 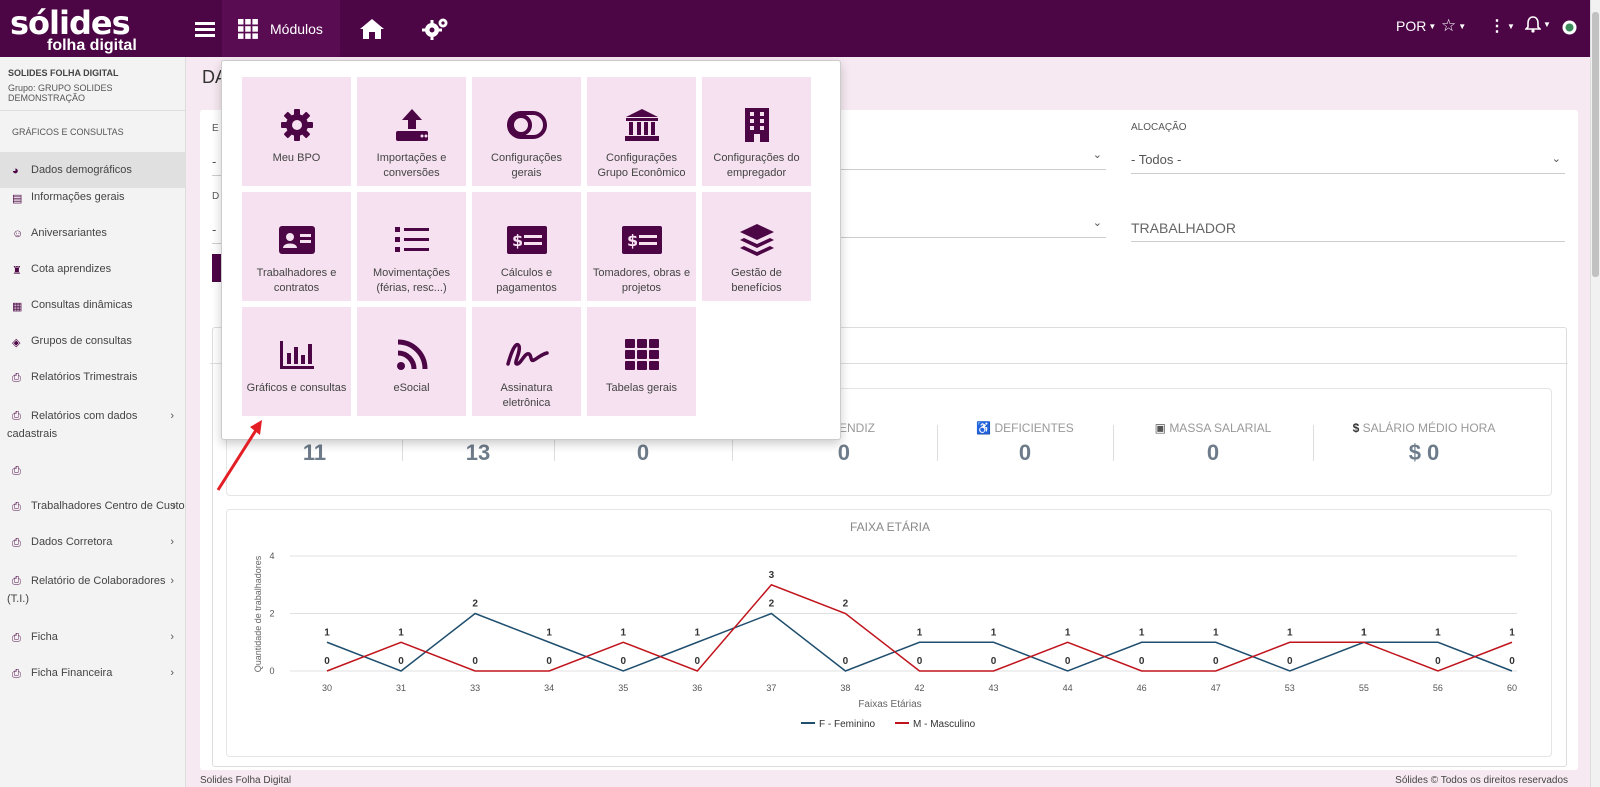 I want to click on footer-left: Solides Folha Digital, so click(x=246, y=780).